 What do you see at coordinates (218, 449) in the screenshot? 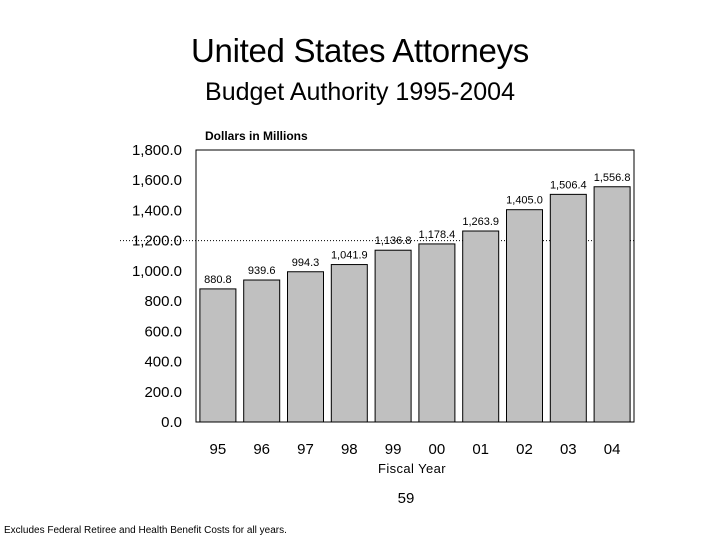
I see `x-tick-label: 95` at bounding box center [218, 449].